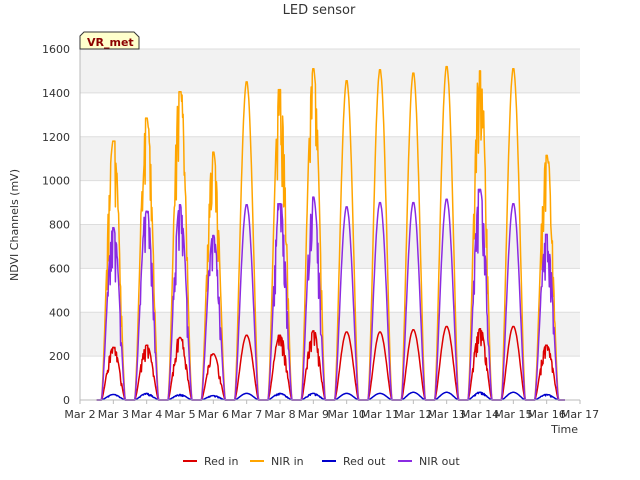  Describe the element at coordinates (447, 414) in the screenshot. I see `x-tick-label: Mar 13` at that location.